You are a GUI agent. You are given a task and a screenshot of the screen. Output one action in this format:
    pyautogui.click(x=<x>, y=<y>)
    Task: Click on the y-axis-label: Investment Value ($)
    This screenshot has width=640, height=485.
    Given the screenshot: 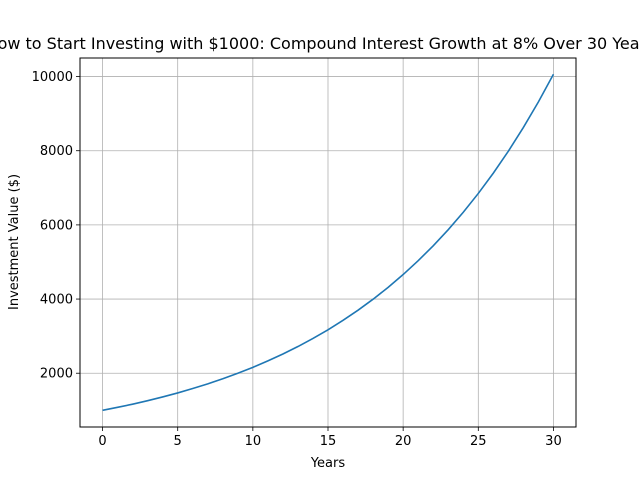 What is the action you would take?
    pyautogui.click(x=14, y=242)
    